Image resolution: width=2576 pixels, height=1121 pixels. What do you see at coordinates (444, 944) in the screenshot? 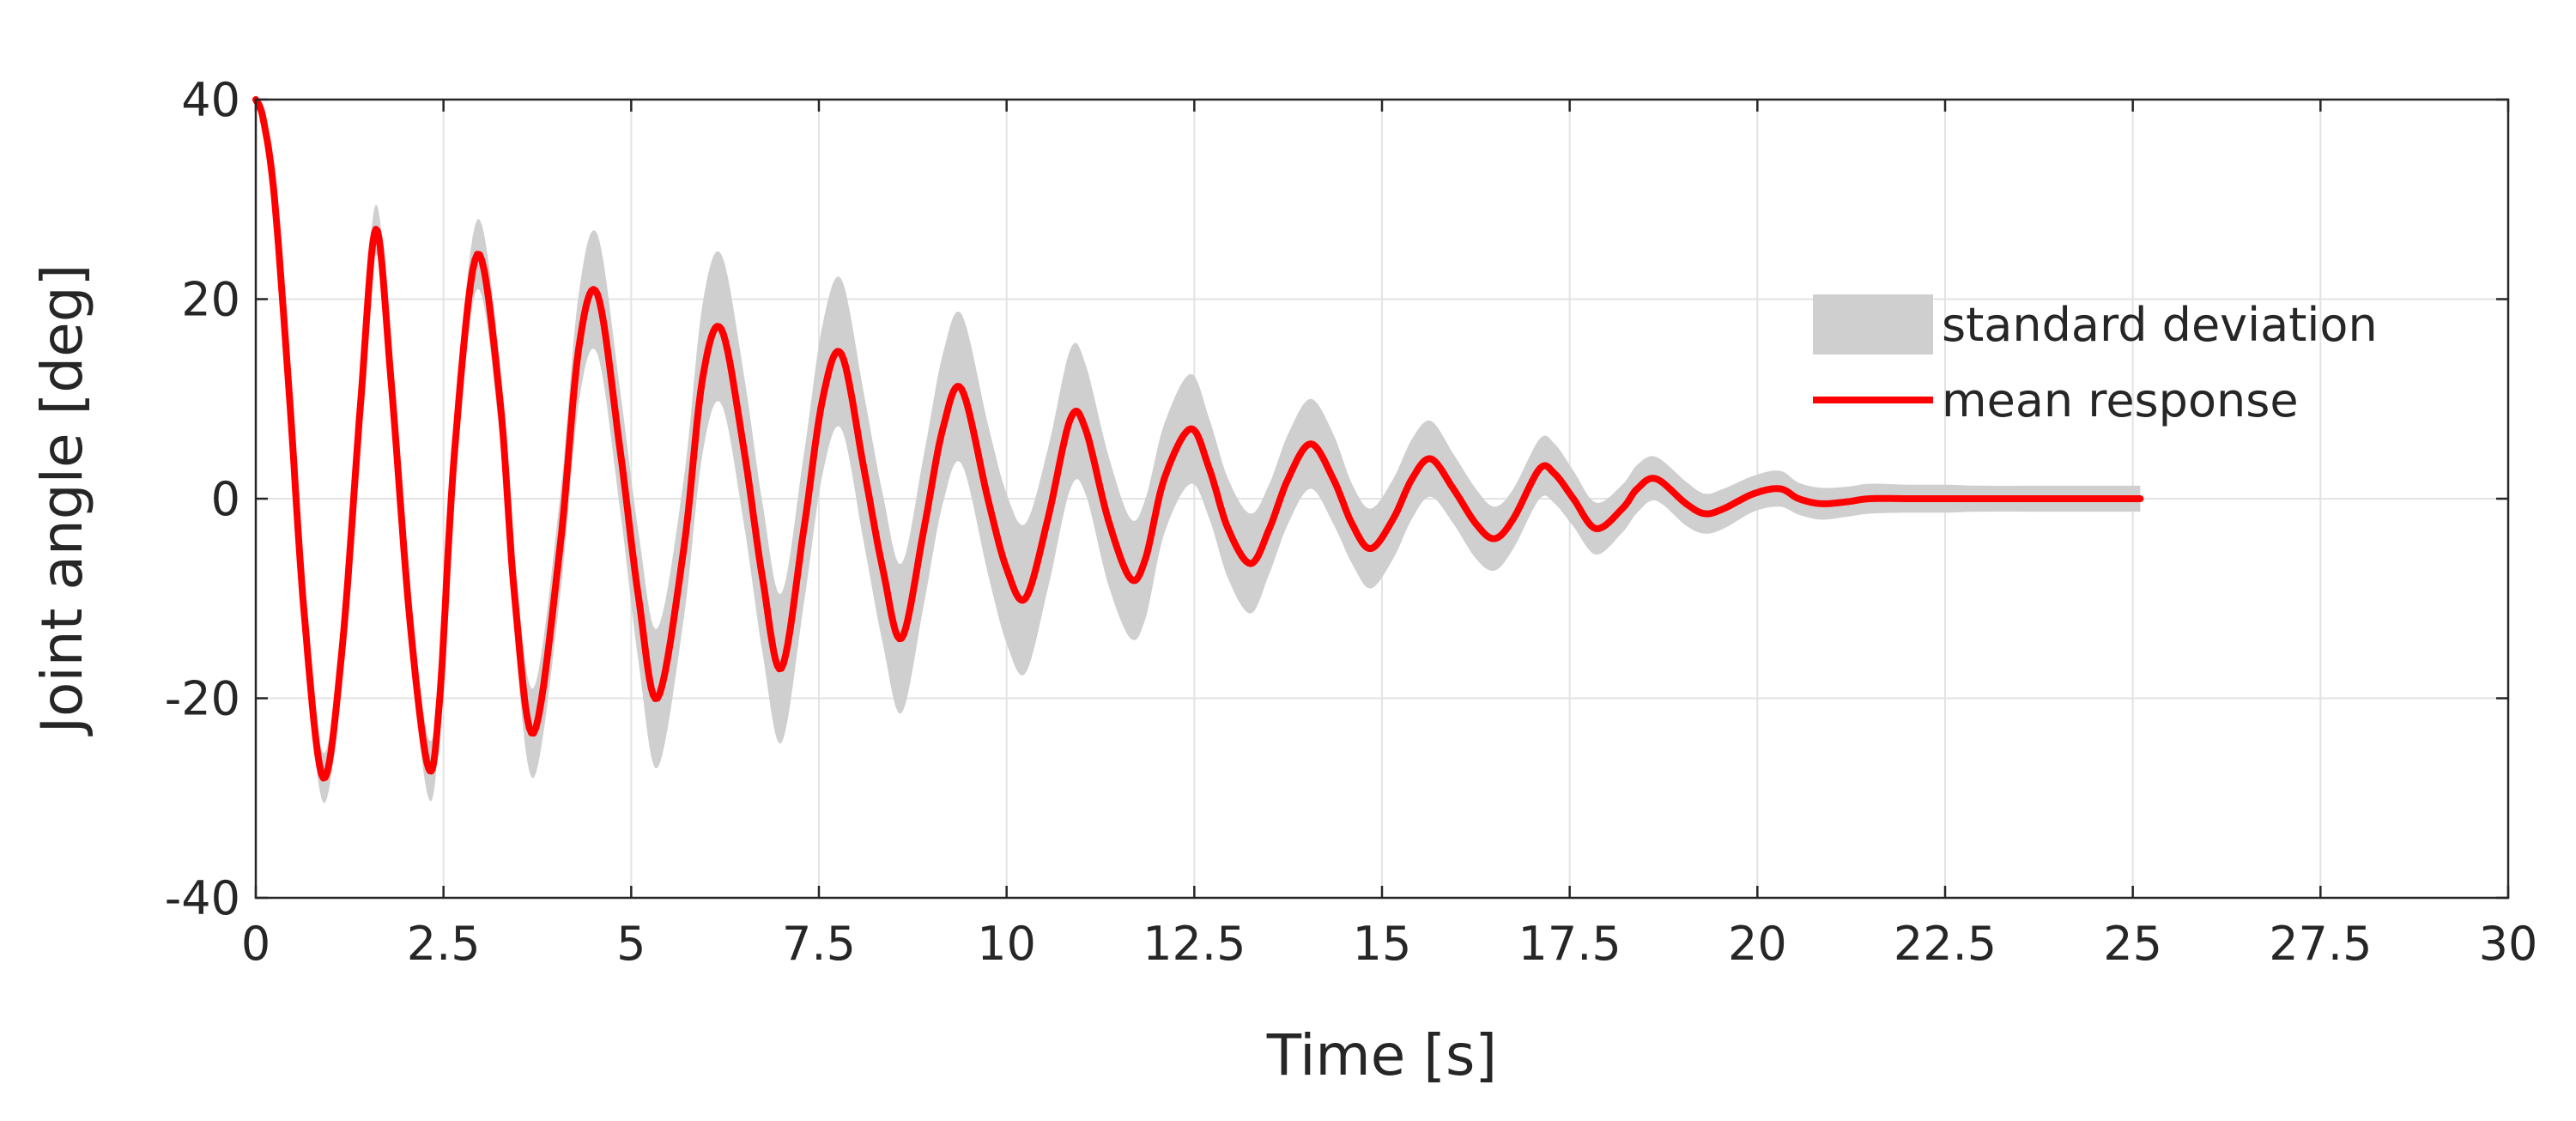
I see `x-tick-label: 2.5` at bounding box center [444, 944].